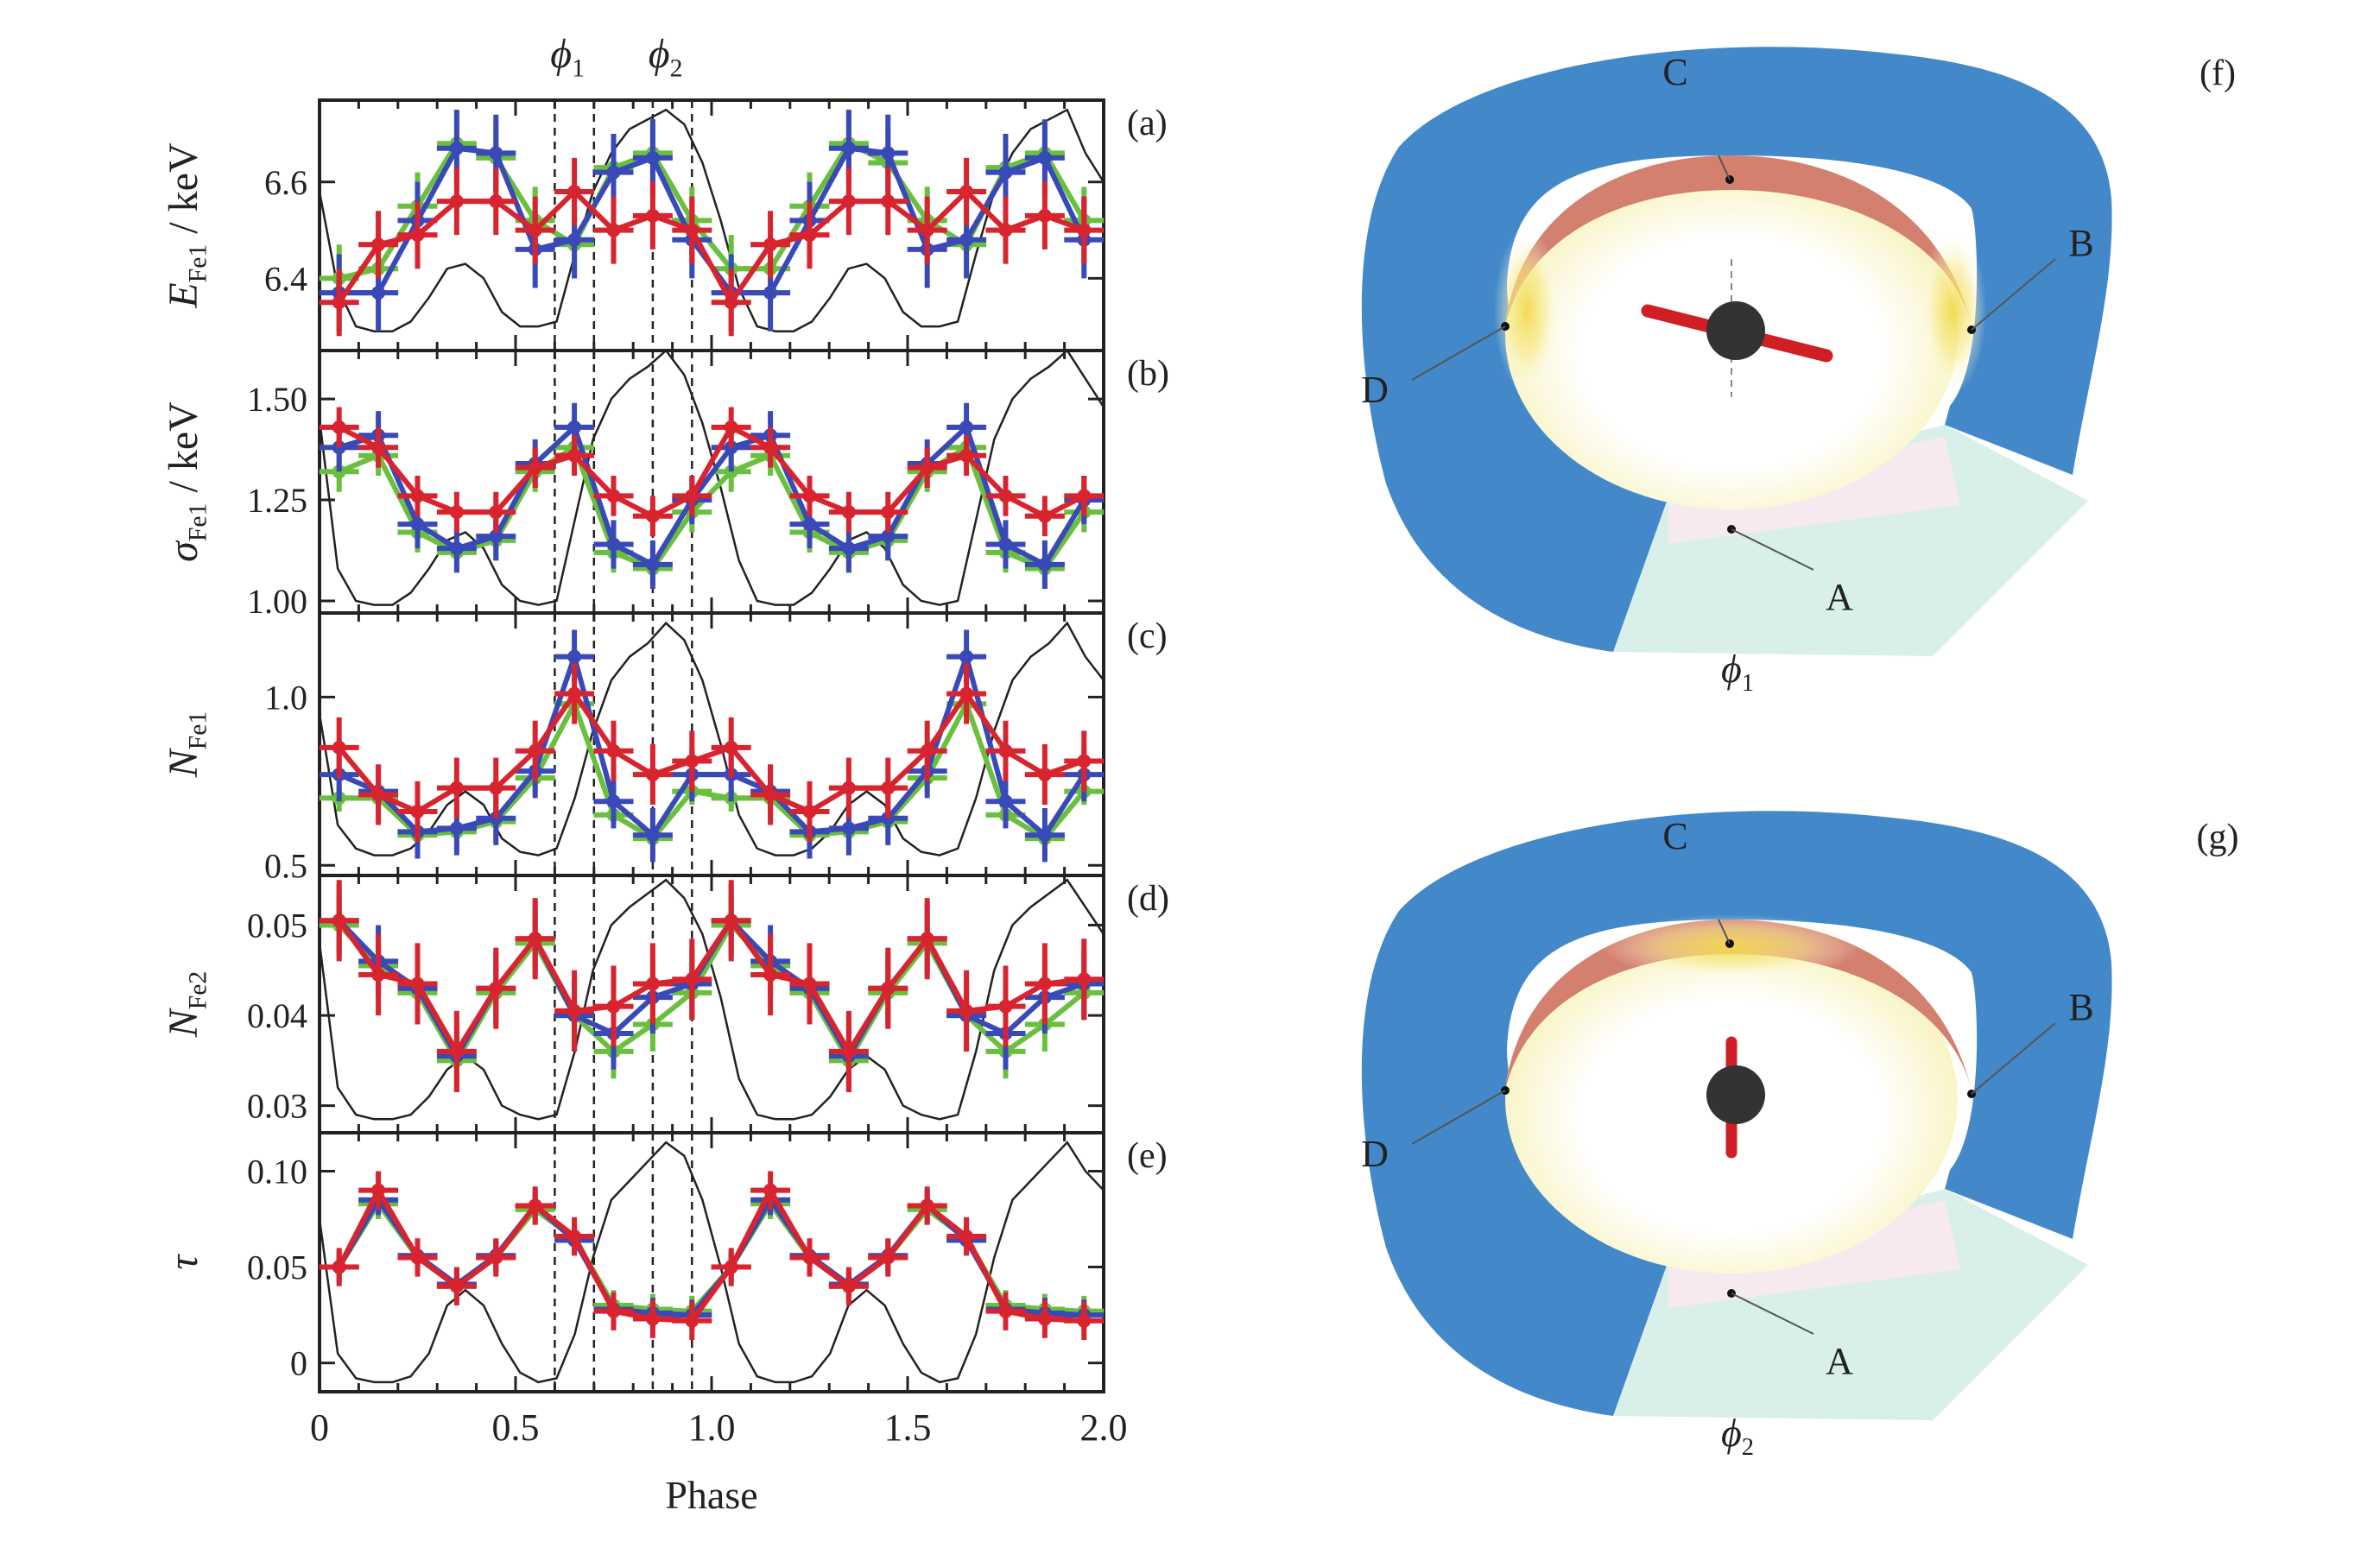 The width and height of the screenshot is (2380, 1542). I want to click on pointer-c, so click(1725, 168).